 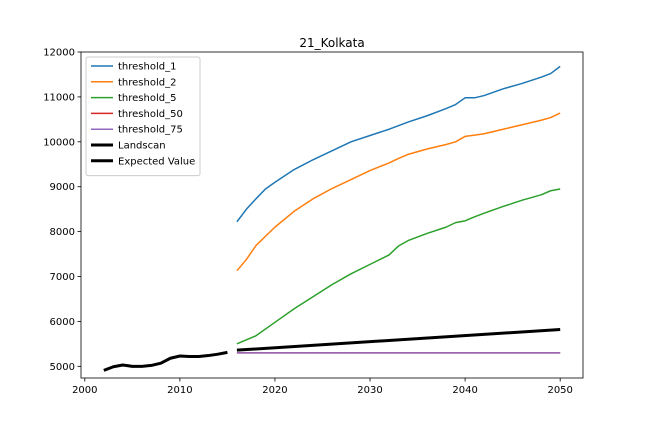 What do you see at coordinates (150, 130) in the screenshot?
I see `legend-label-threshold-75: threshold_75` at bounding box center [150, 130].